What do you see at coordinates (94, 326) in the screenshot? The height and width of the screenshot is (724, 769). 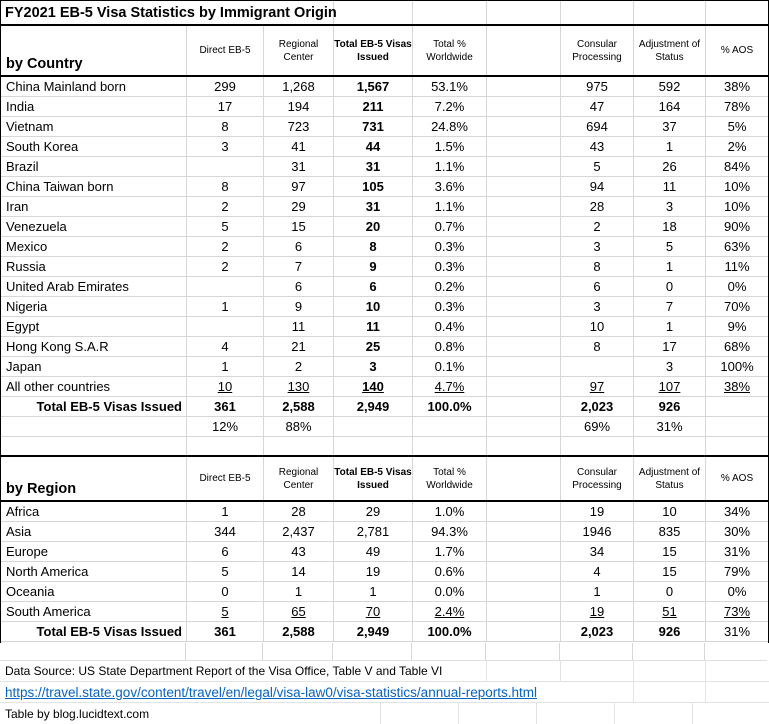 I see `row-label: Egypt` at bounding box center [94, 326].